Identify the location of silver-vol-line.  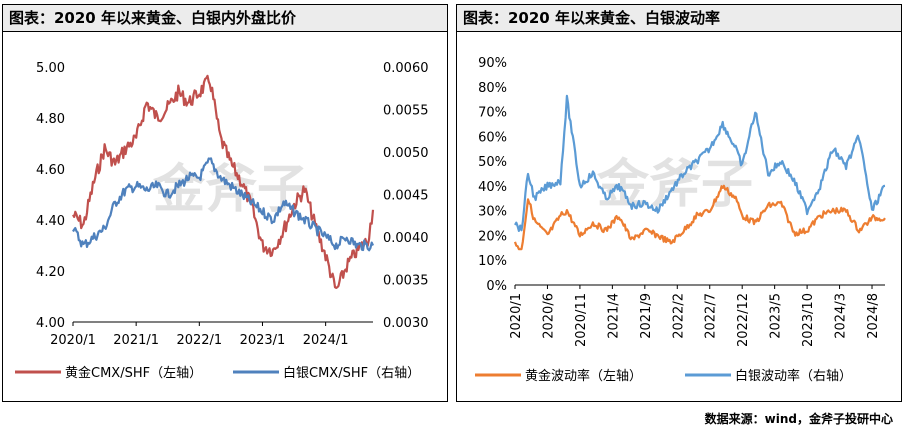
(700, 163).